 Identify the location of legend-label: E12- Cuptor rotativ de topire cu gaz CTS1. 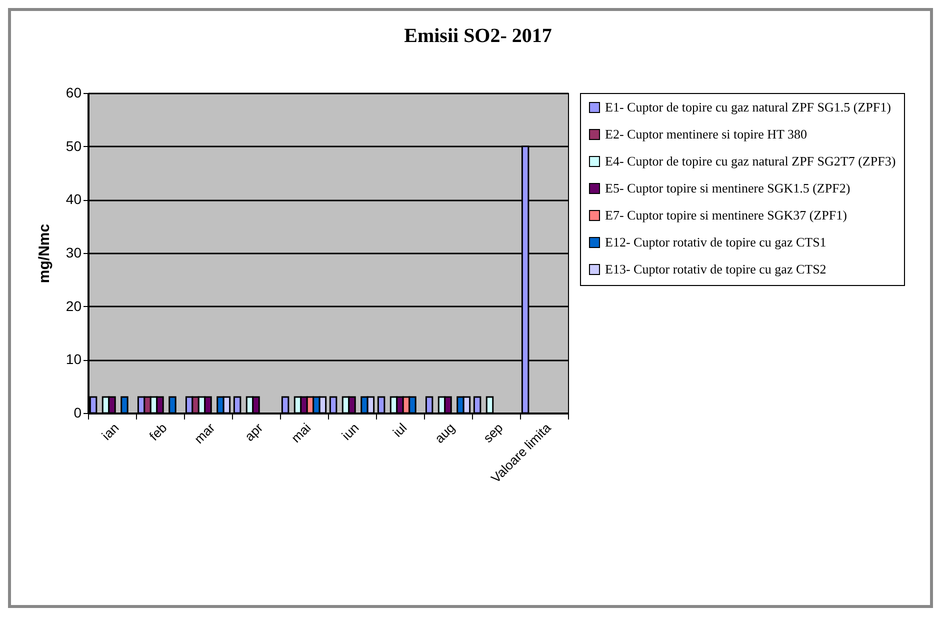
(715, 242).